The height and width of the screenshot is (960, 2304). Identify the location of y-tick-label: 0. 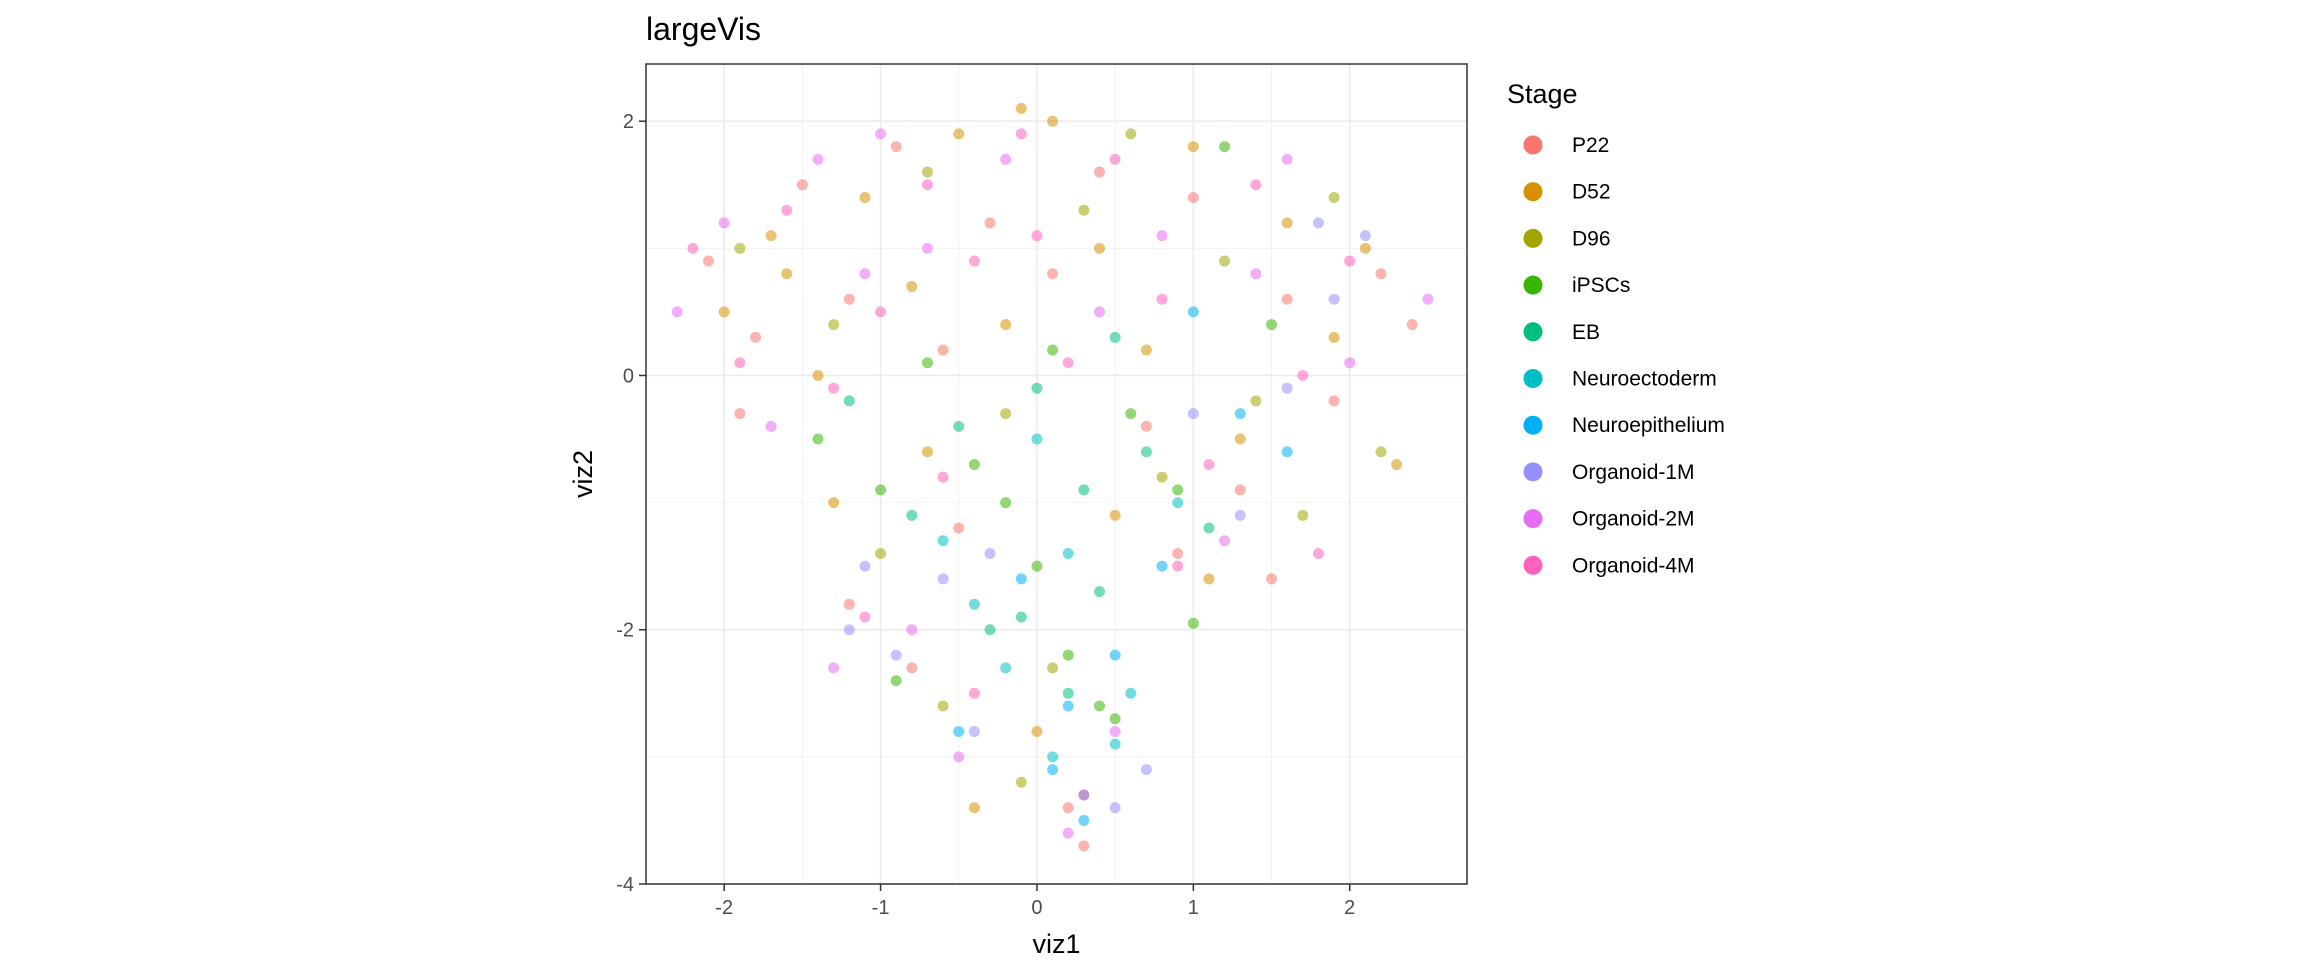
(628, 376).